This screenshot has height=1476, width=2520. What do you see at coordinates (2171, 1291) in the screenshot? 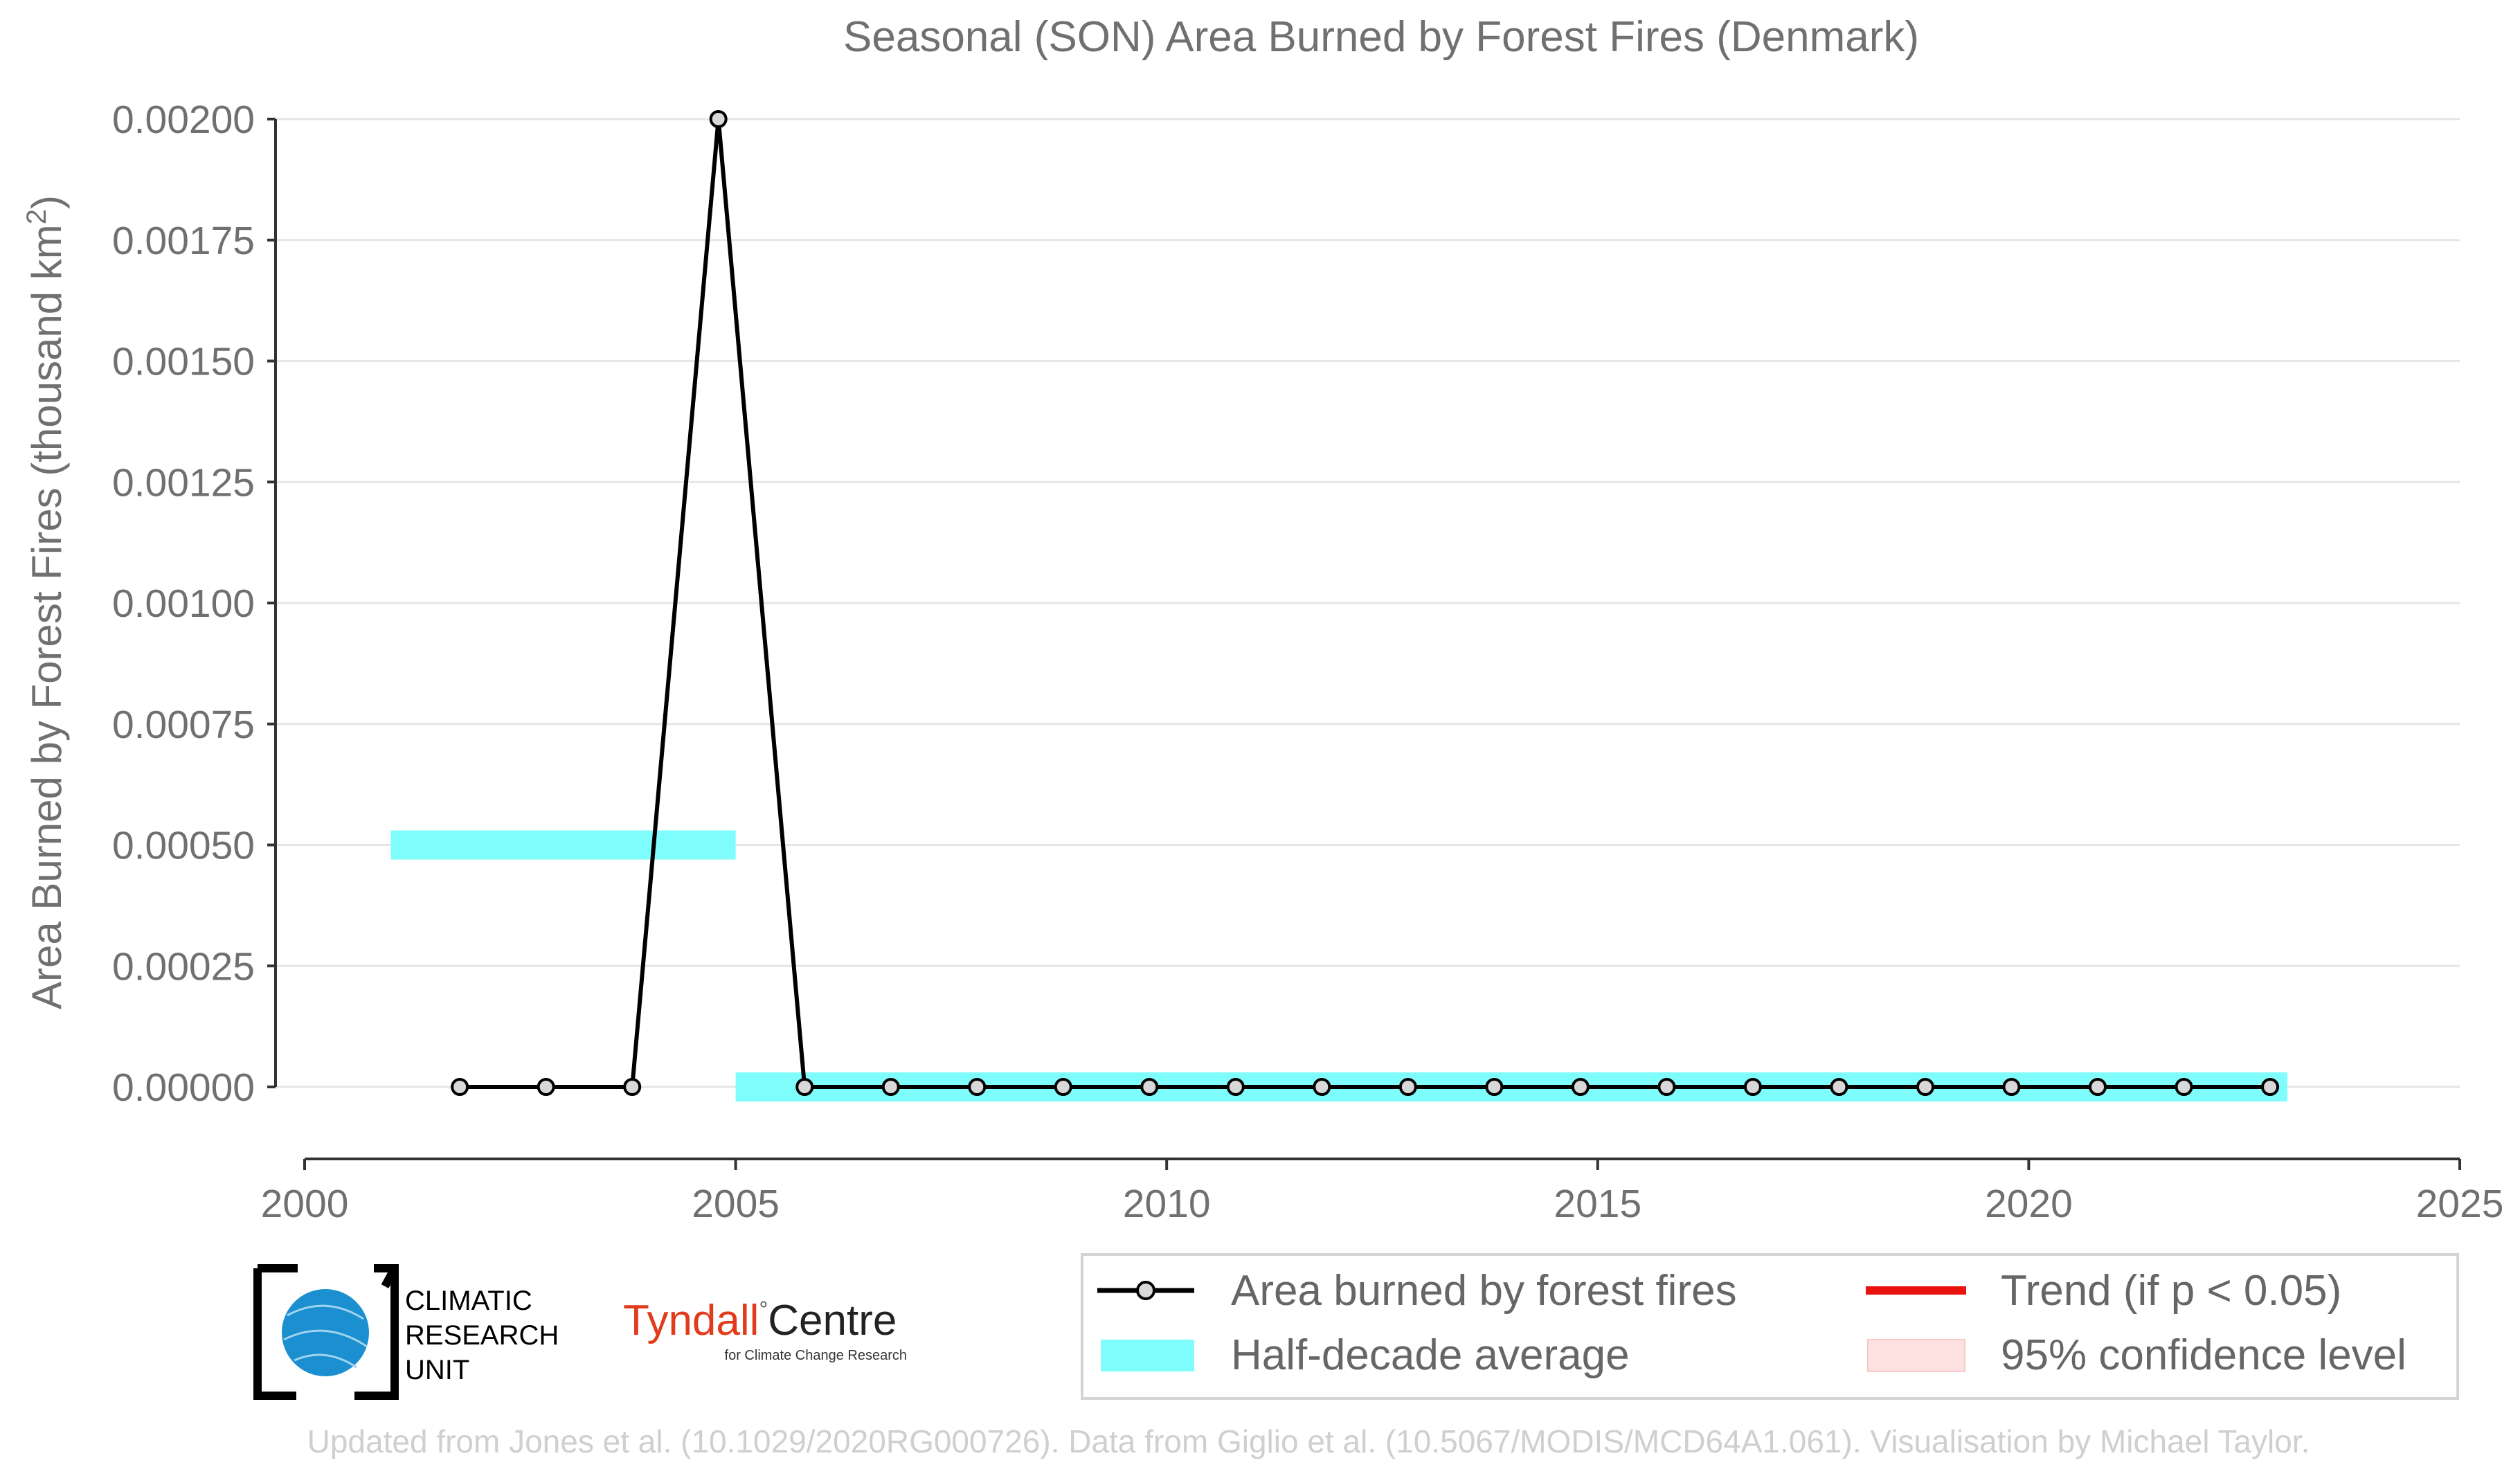
I see `legend-label-trend: Trend (if p < 0.05)` at bounding box center [2171, 1291].